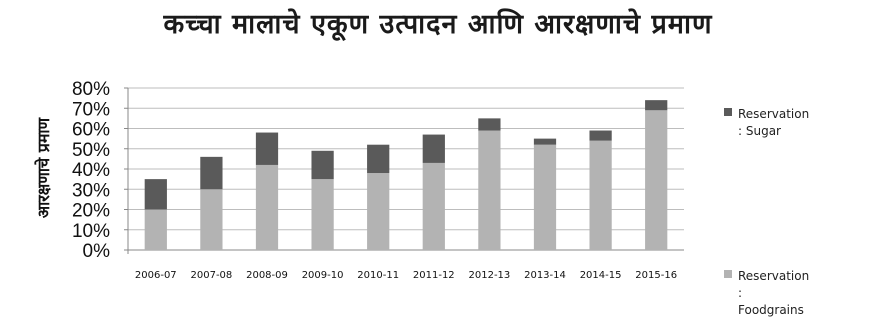 The image size is (876, 324). What do you see at coordinates (490, 275) in the screenshot?
I see `x-tick-label: 2012-13` at bounding box center [490, 275].